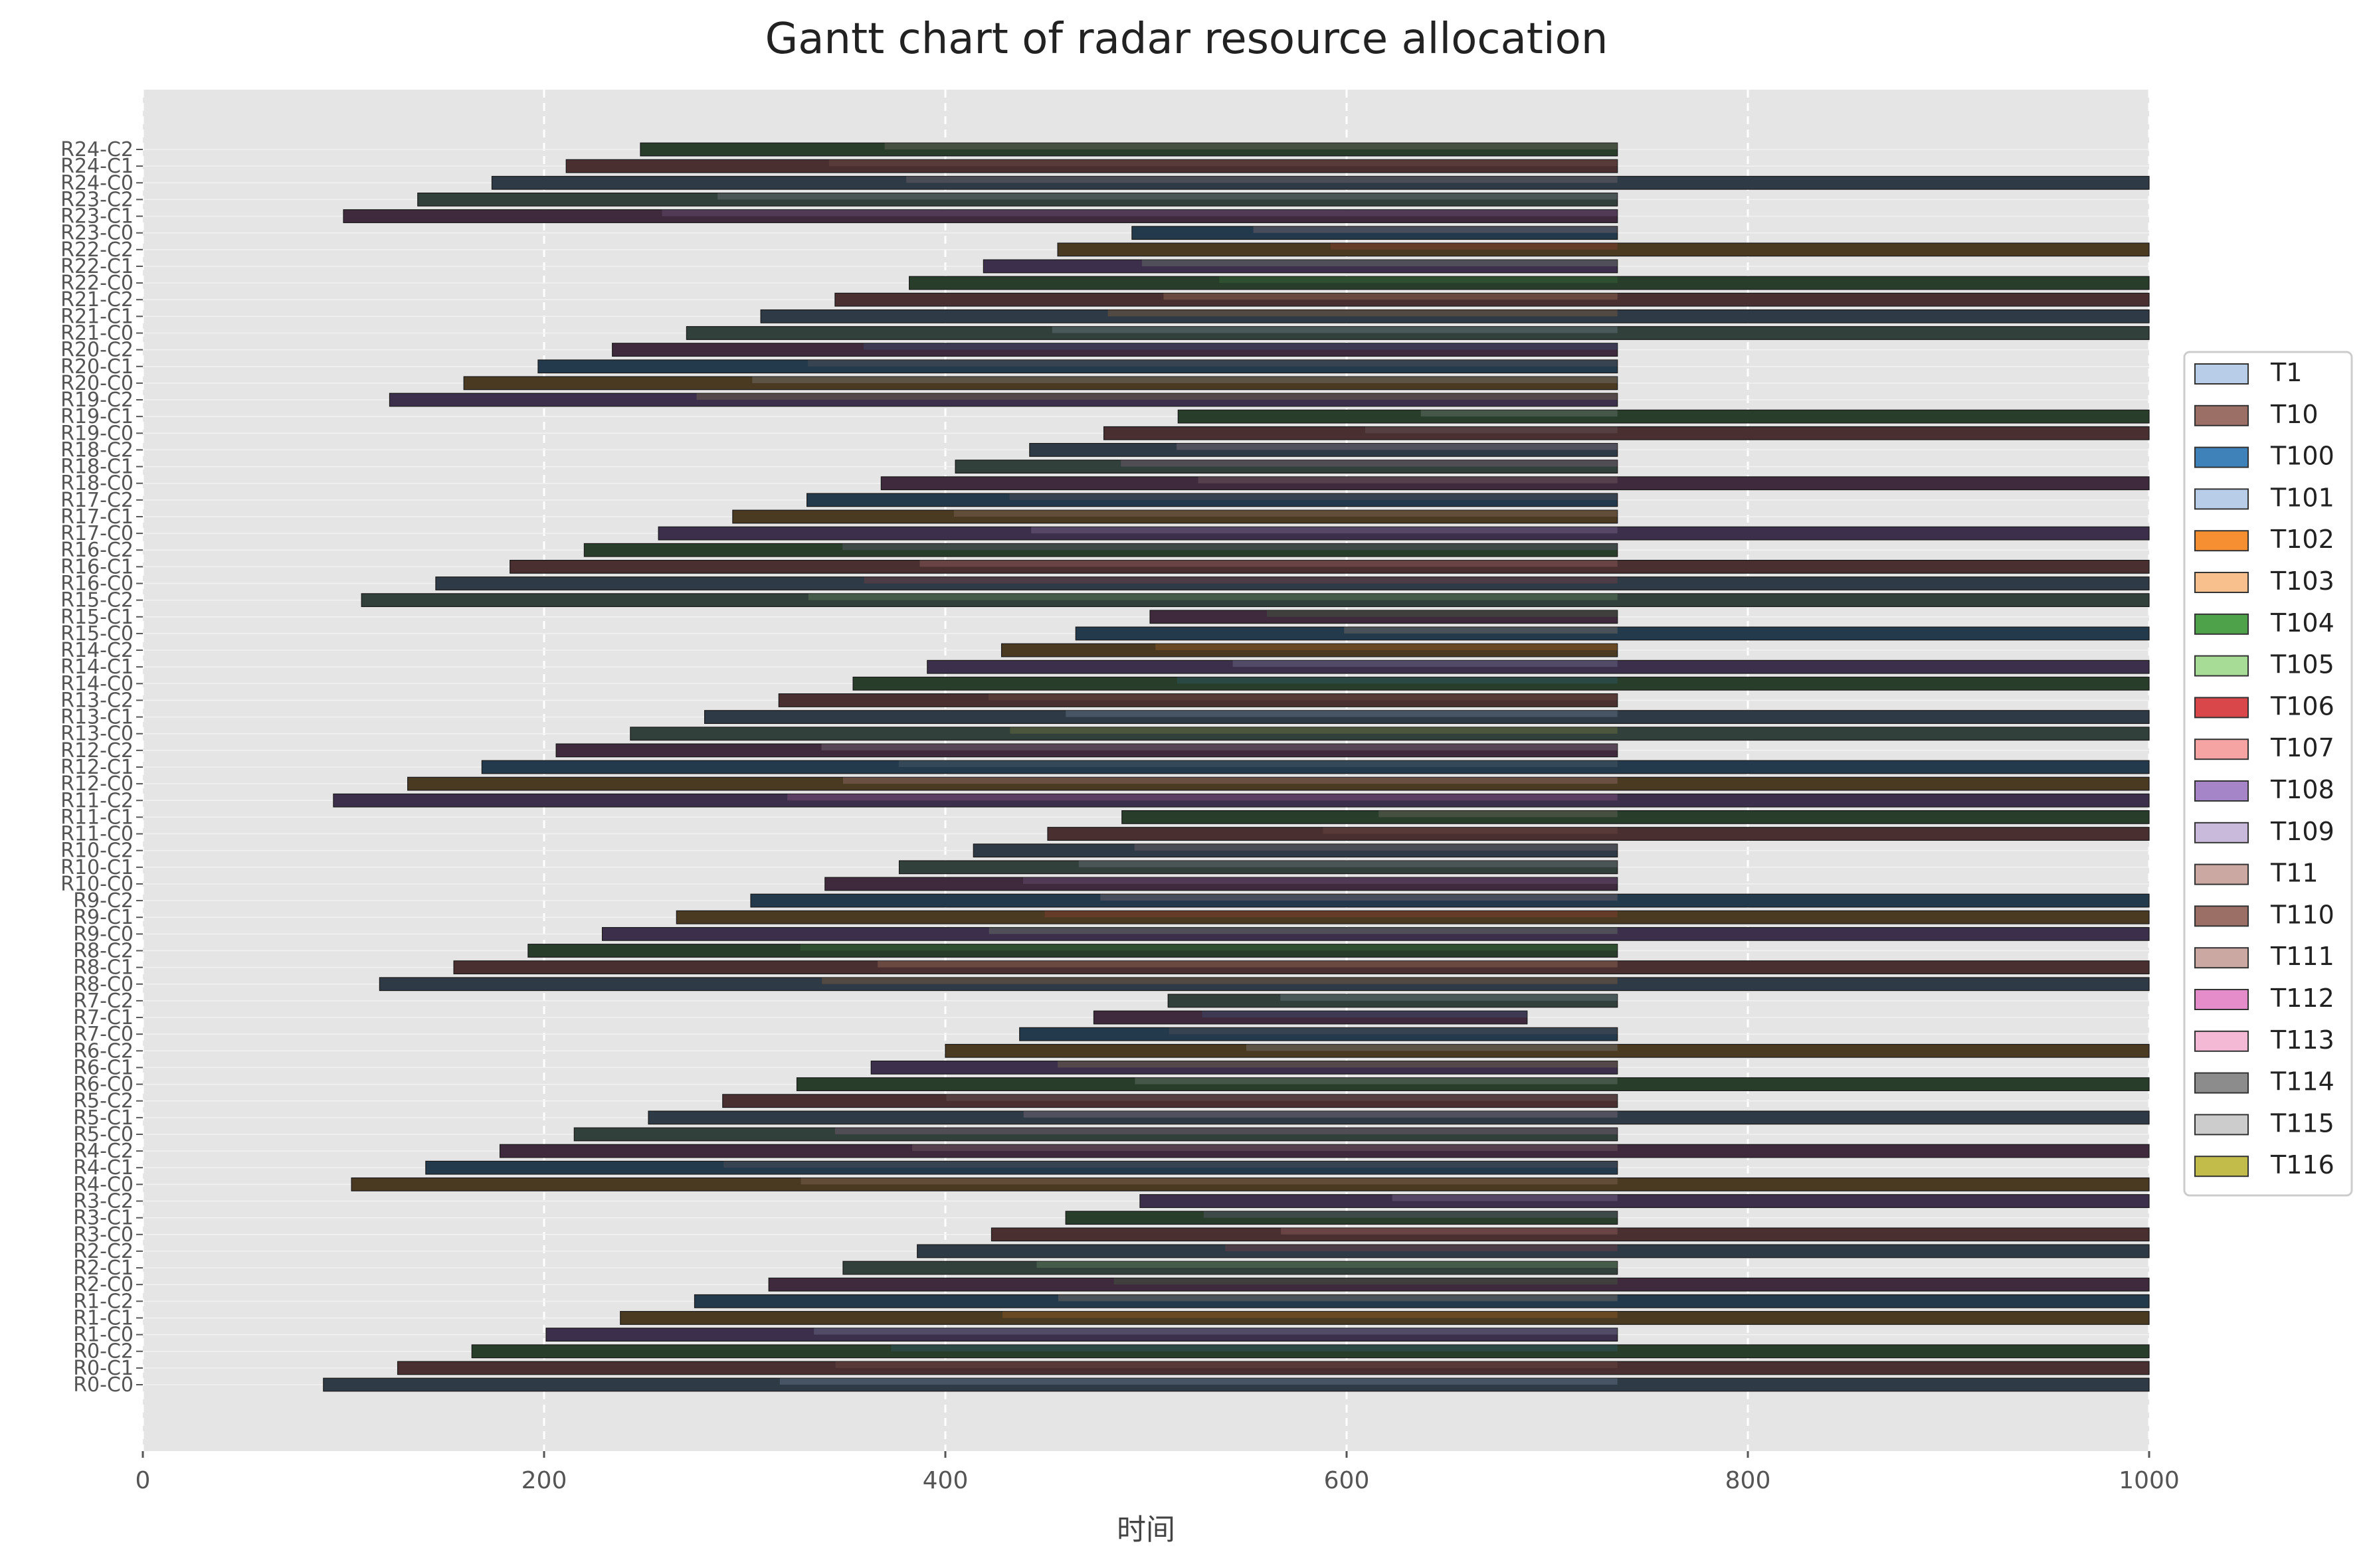 This screenshot has width=2373, height=1568. What do you see at coordinates (103, 1134) in the screenshot?
I see `y-tick-label: R5-C0` at bounding box center [103, 1134].